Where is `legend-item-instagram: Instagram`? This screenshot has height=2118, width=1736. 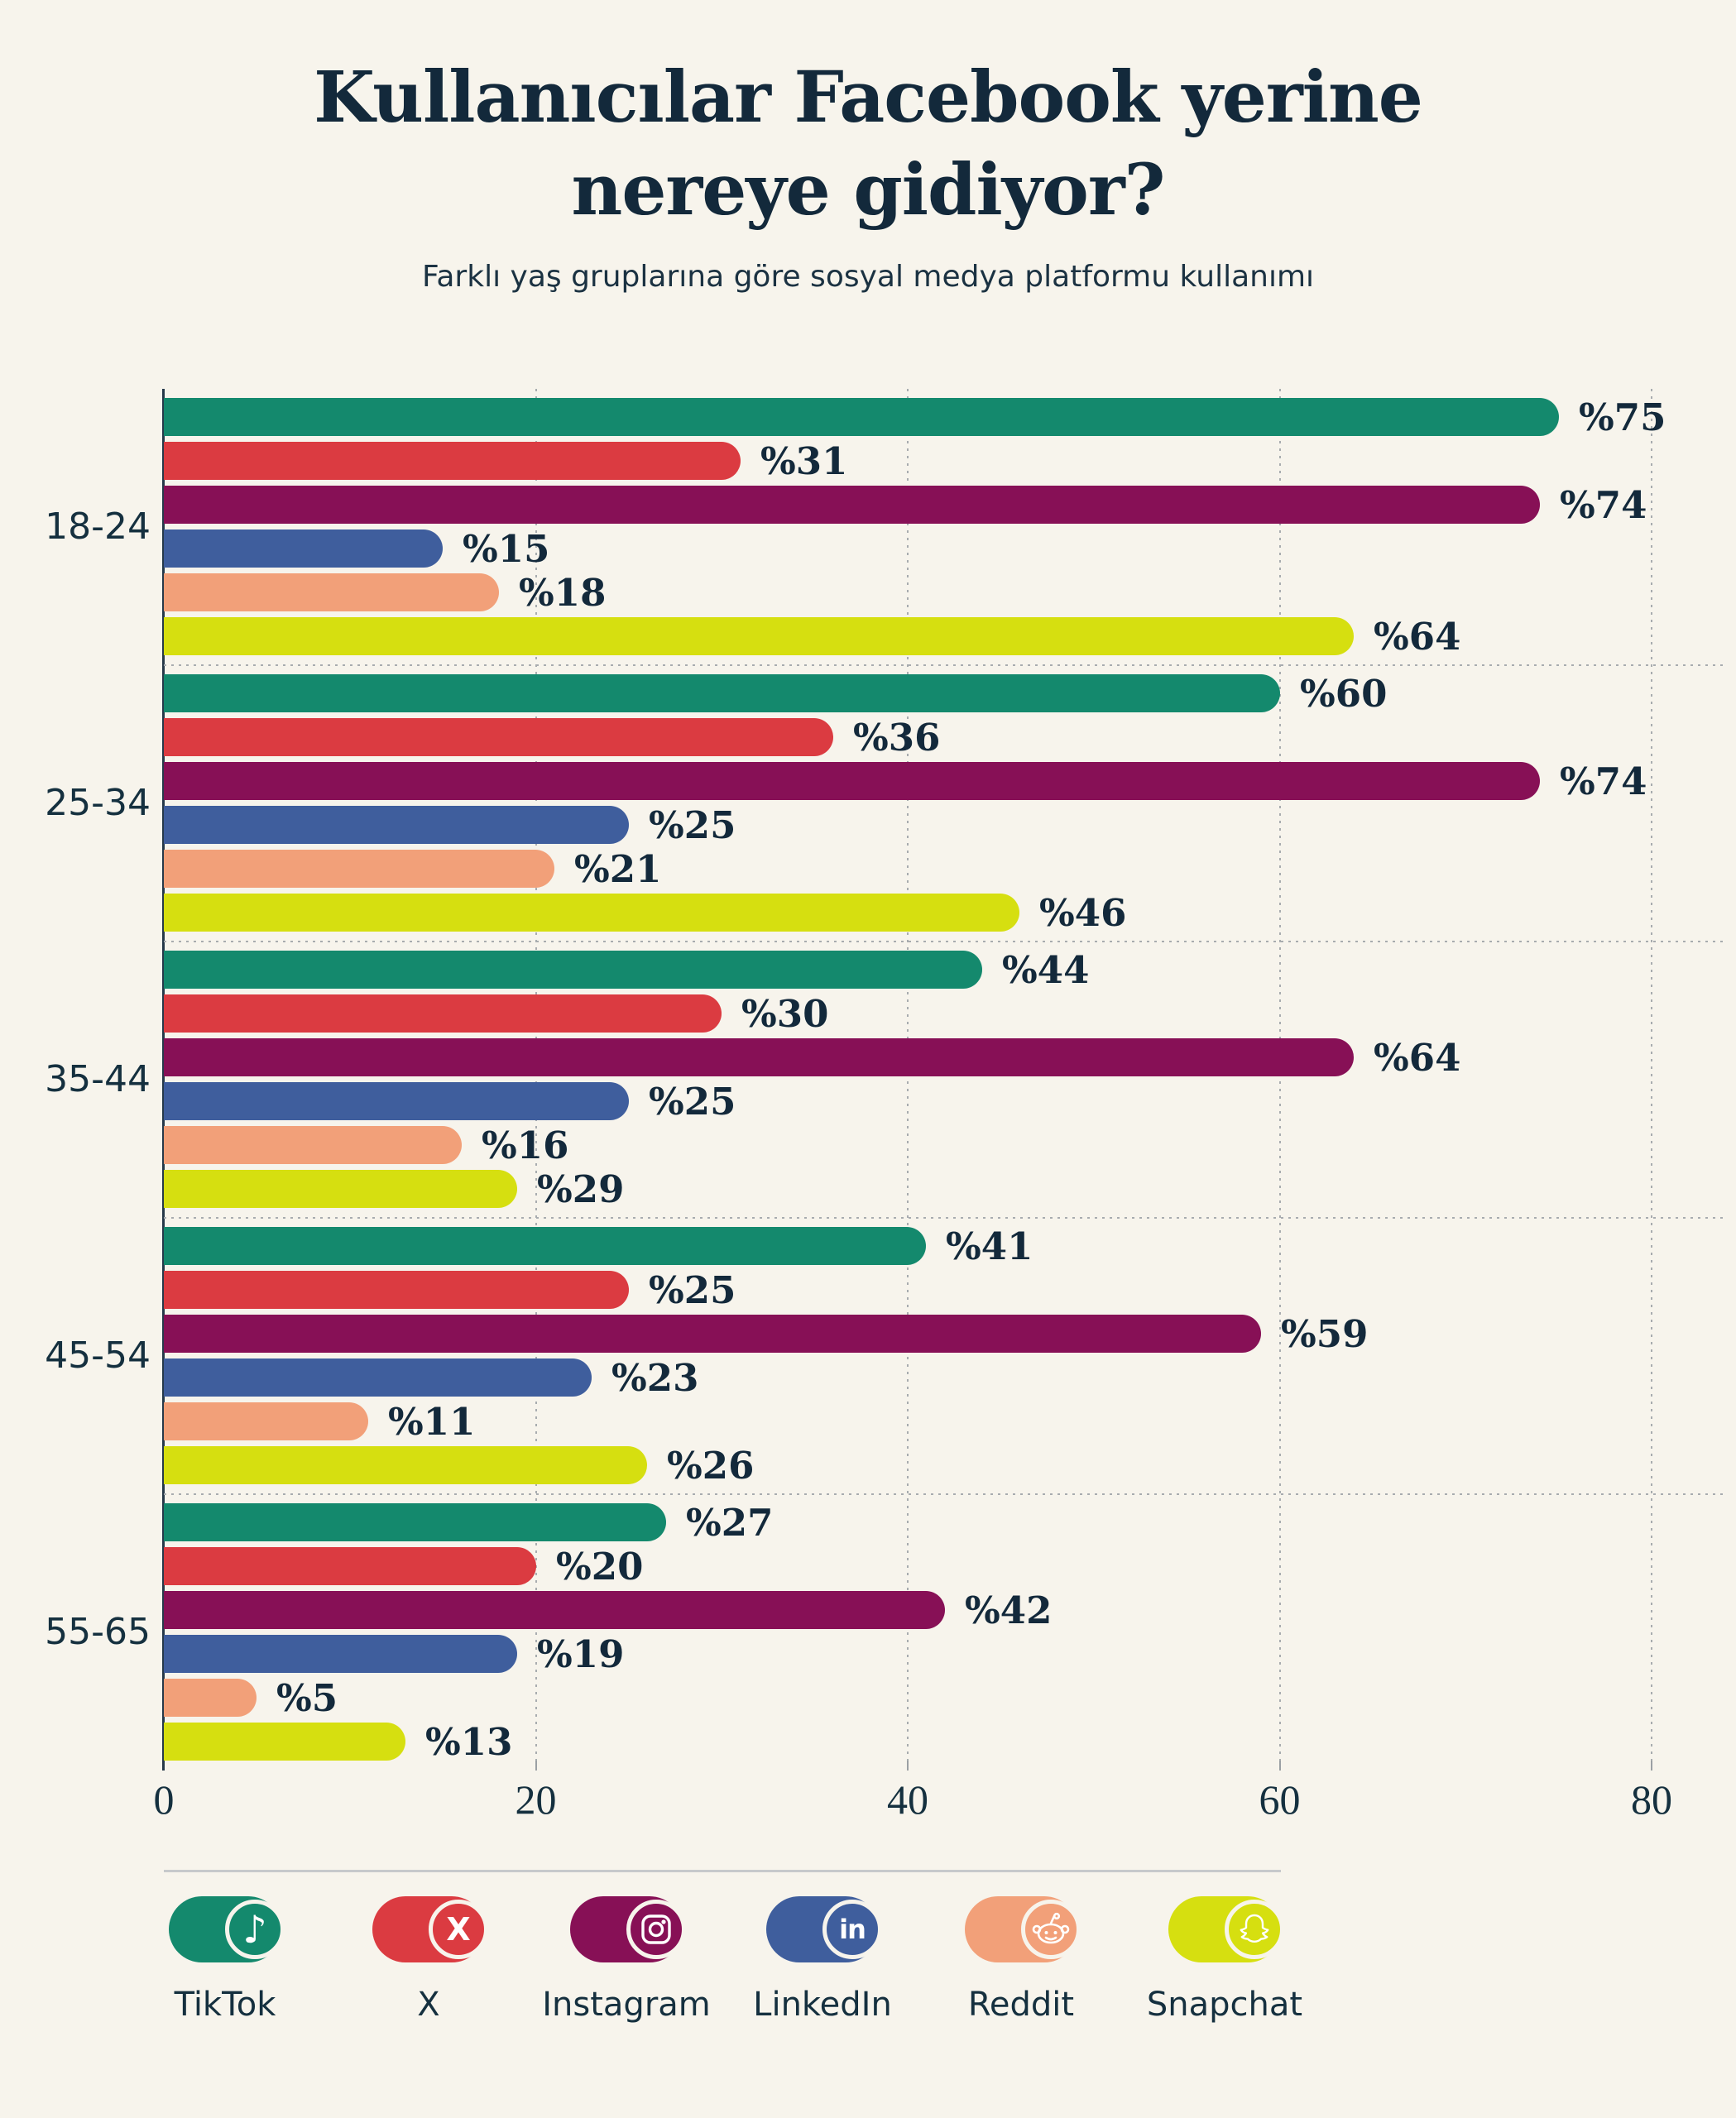
legend-item-instagram: Instagram is located at coordinates (627, 1960).